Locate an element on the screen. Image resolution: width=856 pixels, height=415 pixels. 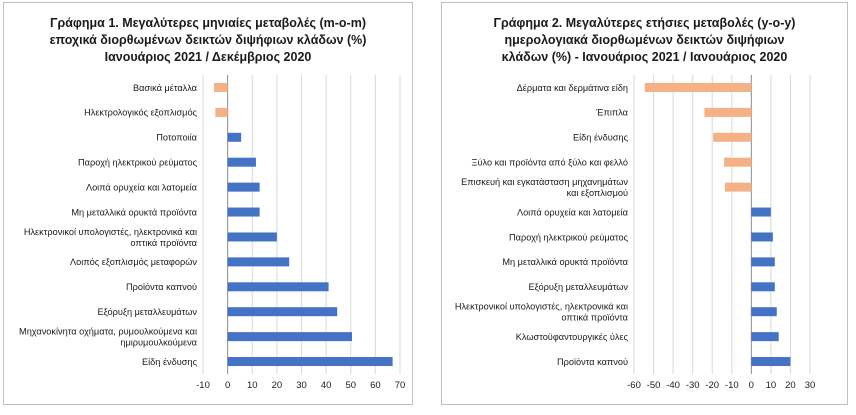
category-label-line: Ξύλο και προϊόντα από ξύλο και φελλό is located at coordinates (550, 163).